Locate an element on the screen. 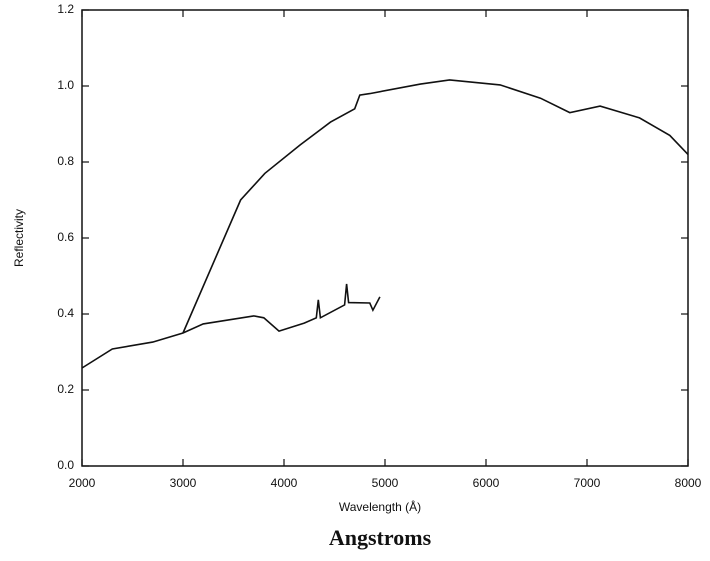  y-tick-label: 0.2 is located at coordinates (65, 389).